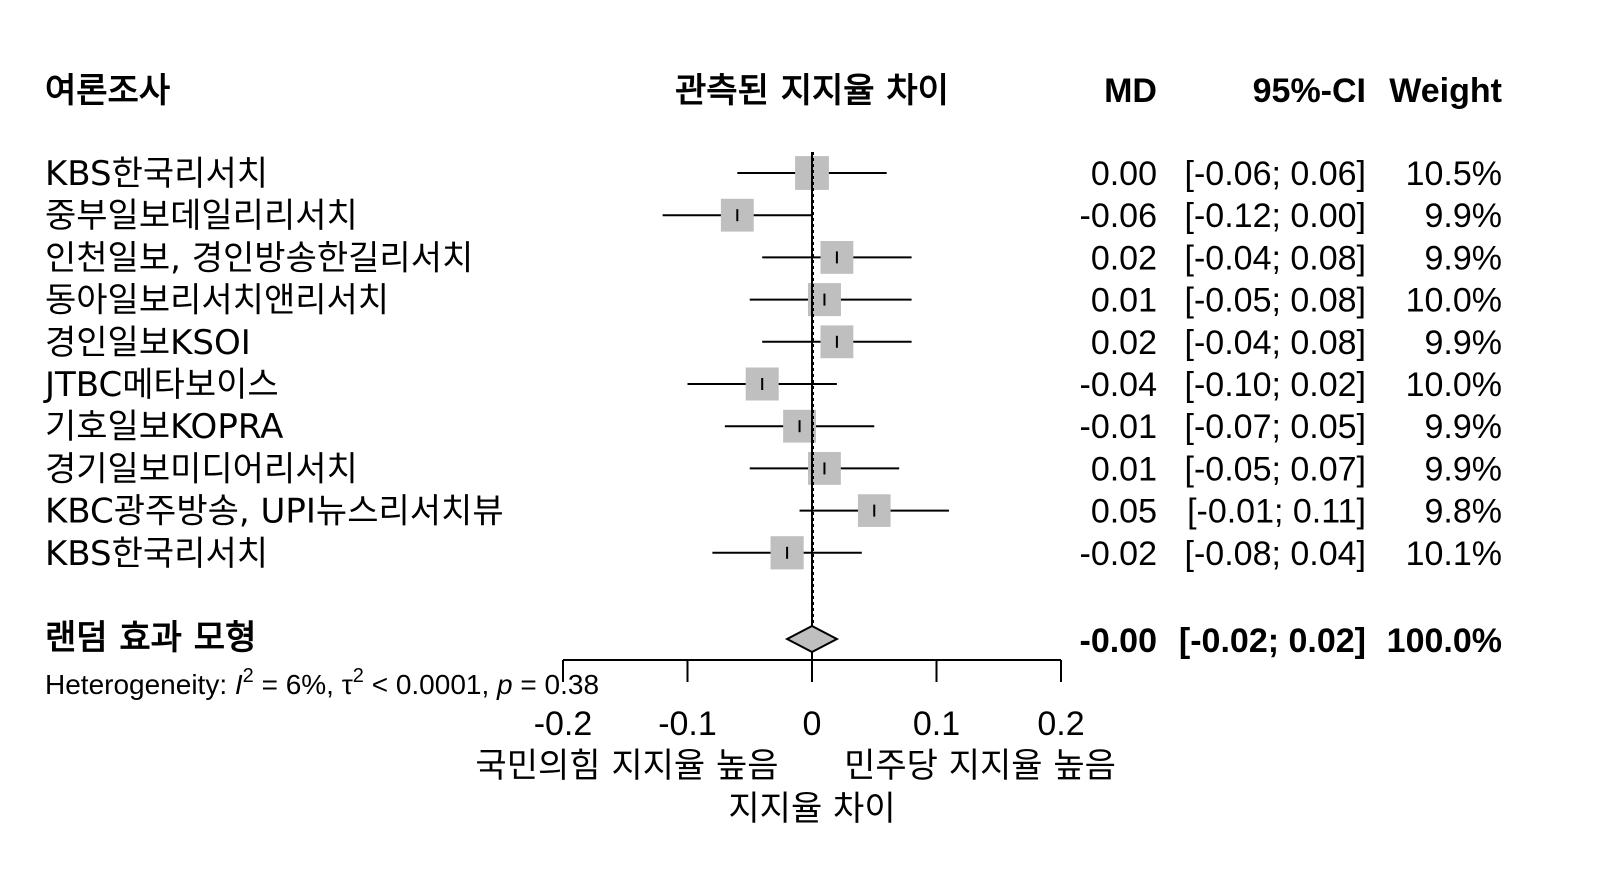  I want to click on heterogeneity-i-symbol: I, so click(239, 684).